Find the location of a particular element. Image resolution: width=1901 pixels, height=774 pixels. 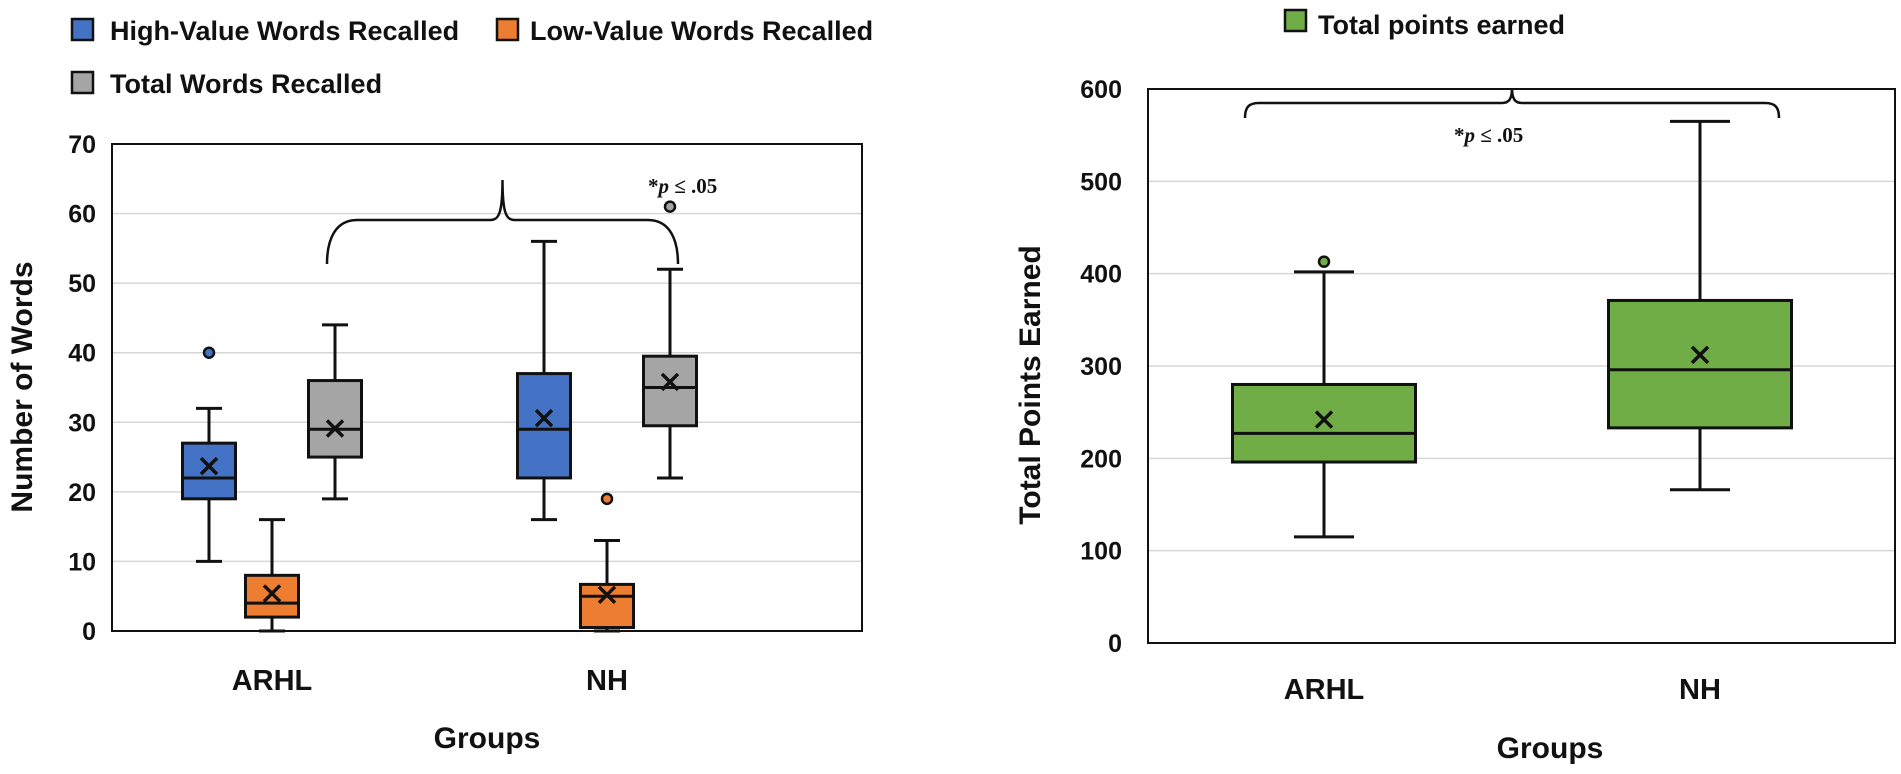

legend-item-high-value: High-Value Words Recalled is located at coordinates (264, 31).